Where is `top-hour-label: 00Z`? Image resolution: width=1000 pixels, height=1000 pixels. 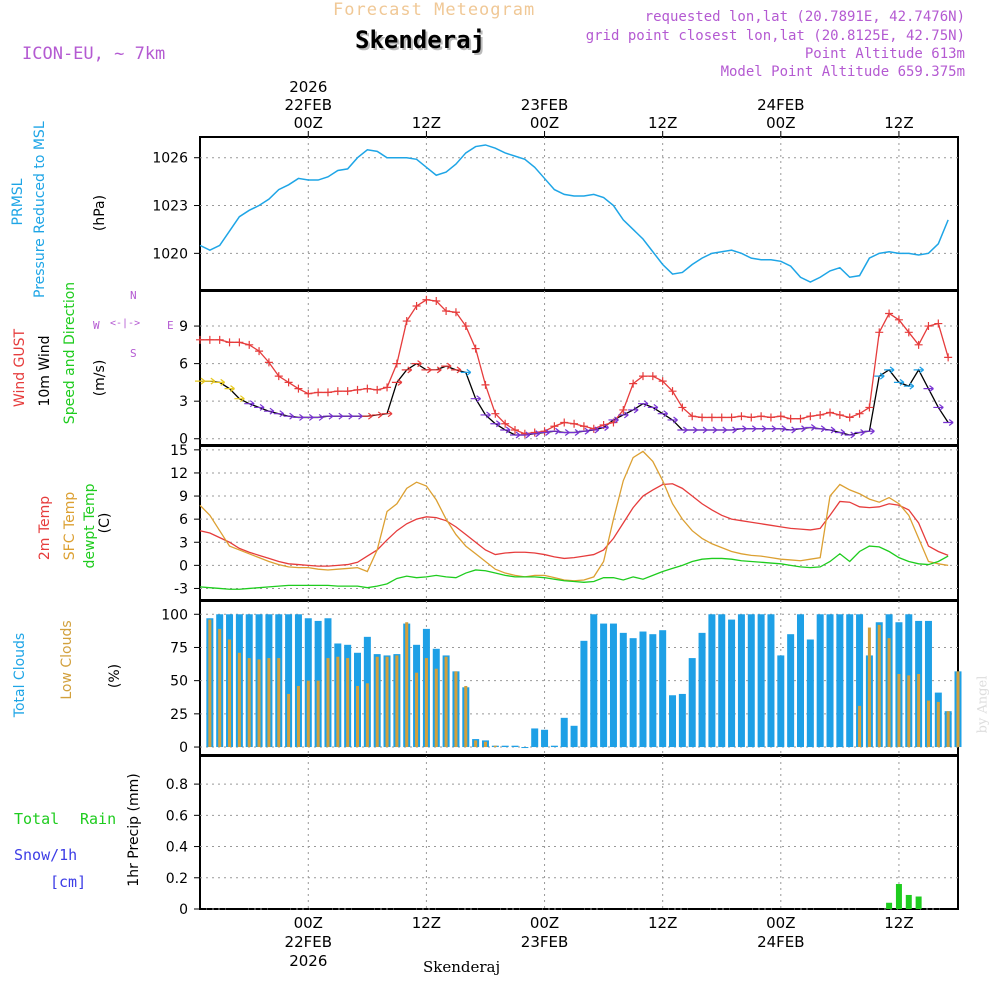 top-hour-label: 00Z is located at coordinates (308, 123).